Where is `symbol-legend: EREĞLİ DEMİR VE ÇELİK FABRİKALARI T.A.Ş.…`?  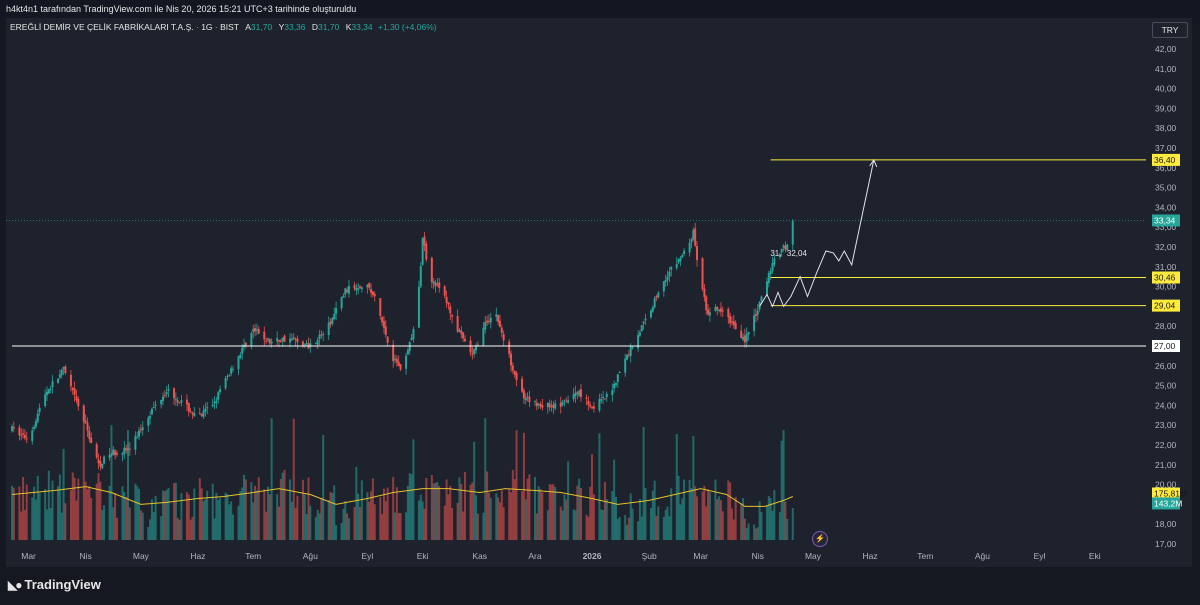 symbol-legend: EREĞLİ DEMİR VE ÇELİK FABRİKALARI T.A.Ş.… is located at coordinates (223, 27).